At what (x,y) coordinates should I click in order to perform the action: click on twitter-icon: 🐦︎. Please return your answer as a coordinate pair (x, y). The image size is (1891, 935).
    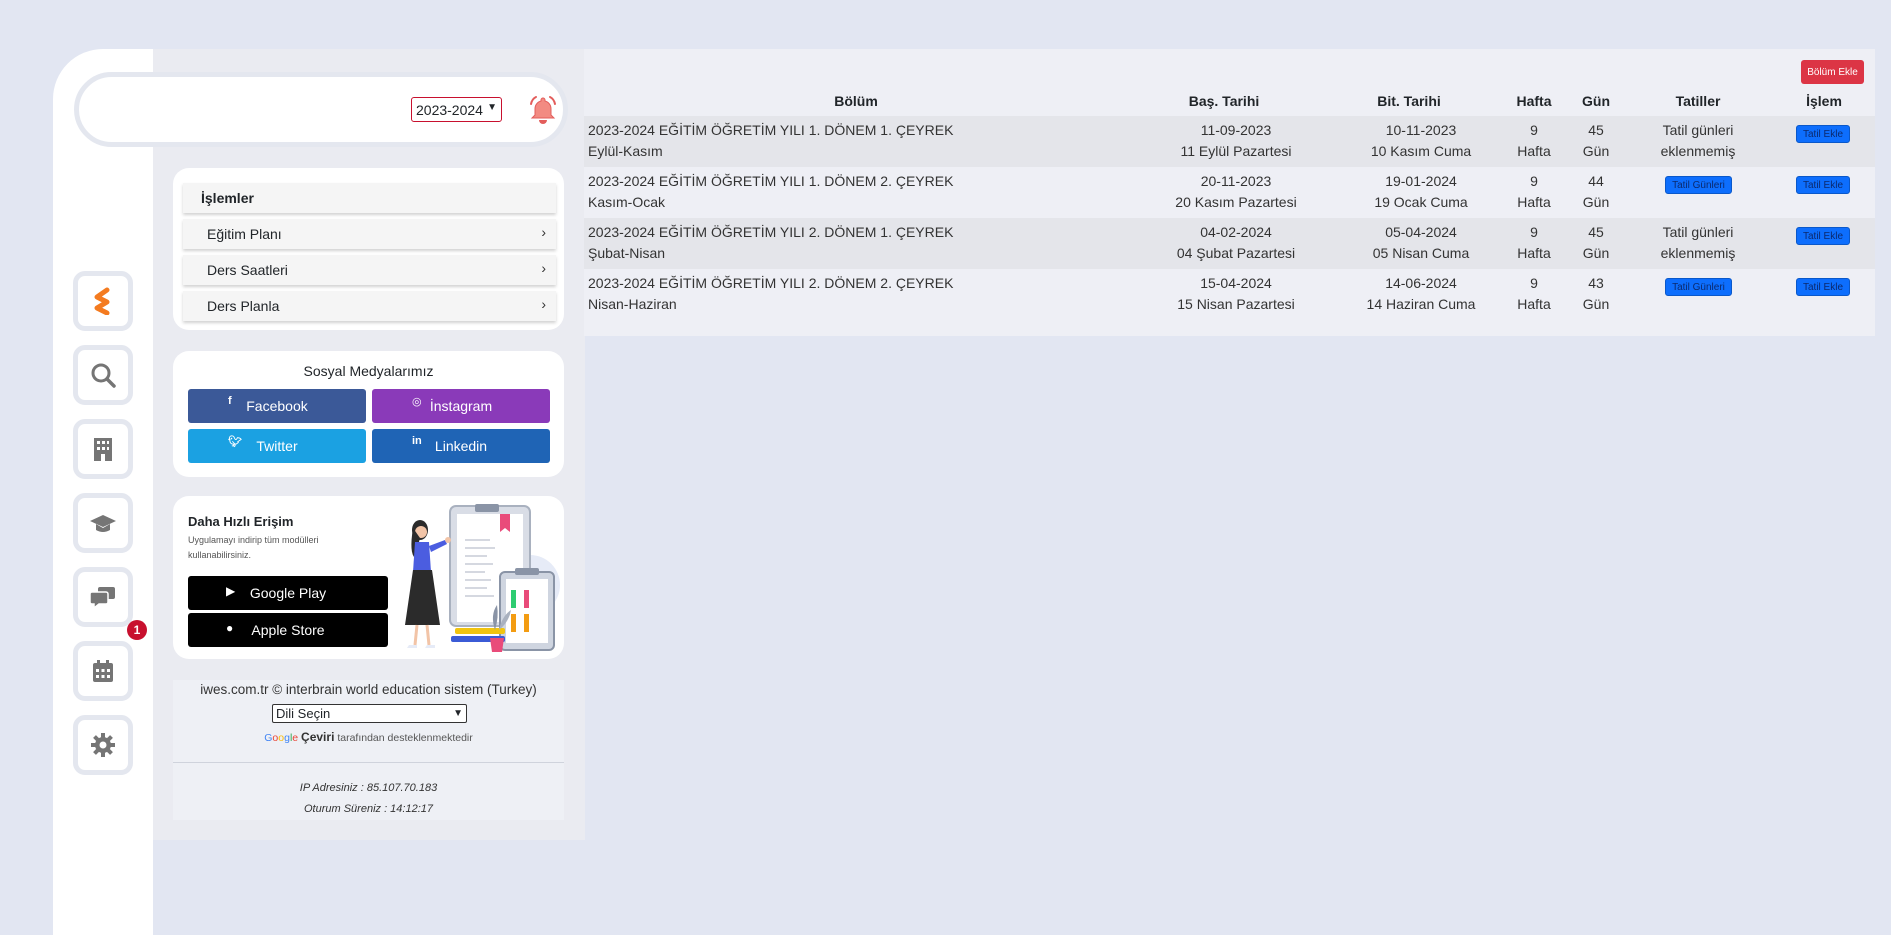
    Looking at the image, I should click on (235, 442).